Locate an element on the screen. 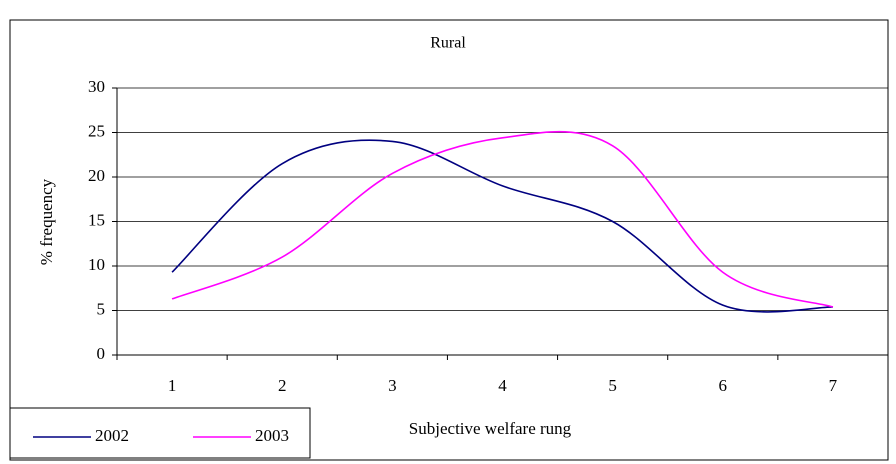  x-tick-label: 1 is located at coordinates (172, 385).